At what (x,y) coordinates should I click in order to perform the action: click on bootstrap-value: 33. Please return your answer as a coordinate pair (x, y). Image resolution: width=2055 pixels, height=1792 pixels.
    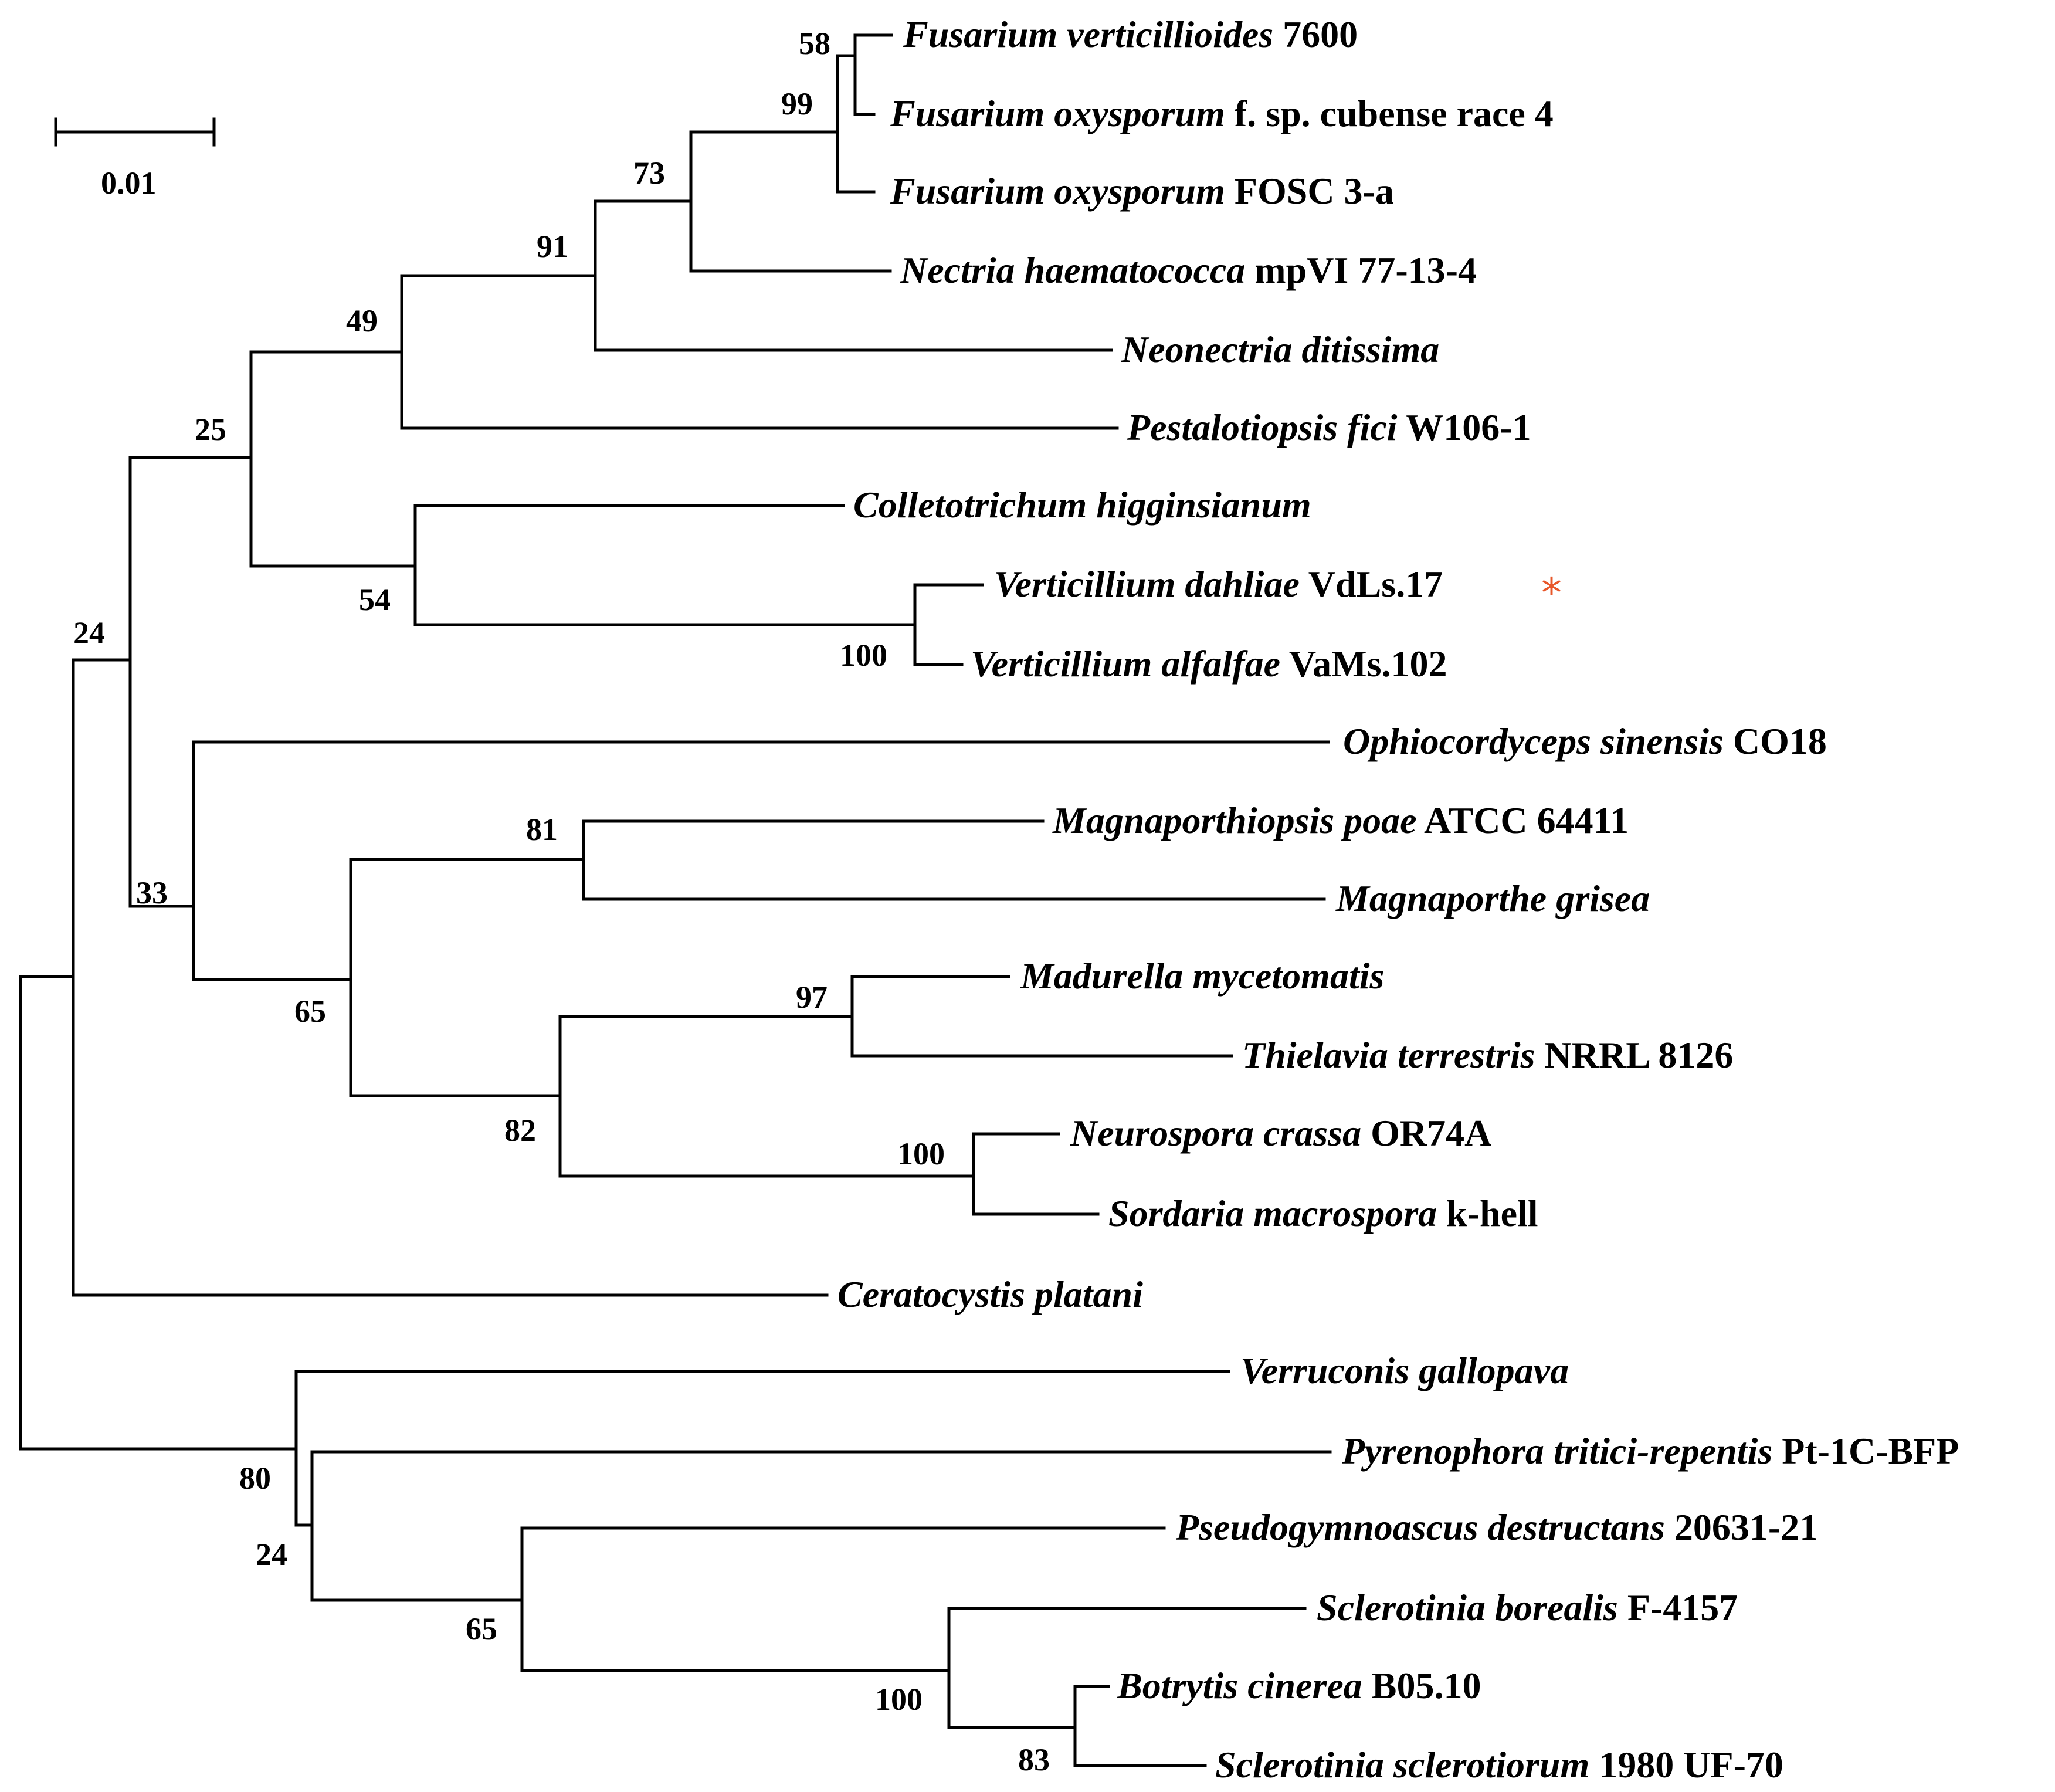
    Looking at the image, I should click on (152, 892).